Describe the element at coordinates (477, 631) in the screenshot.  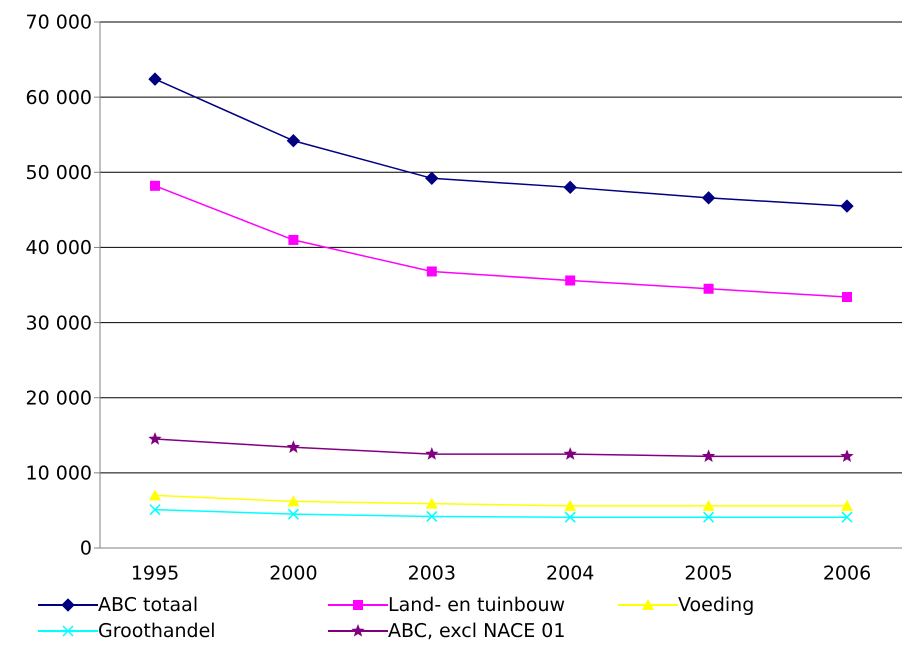
I see `legend-label: ABC, excl NACE 01` at that location.